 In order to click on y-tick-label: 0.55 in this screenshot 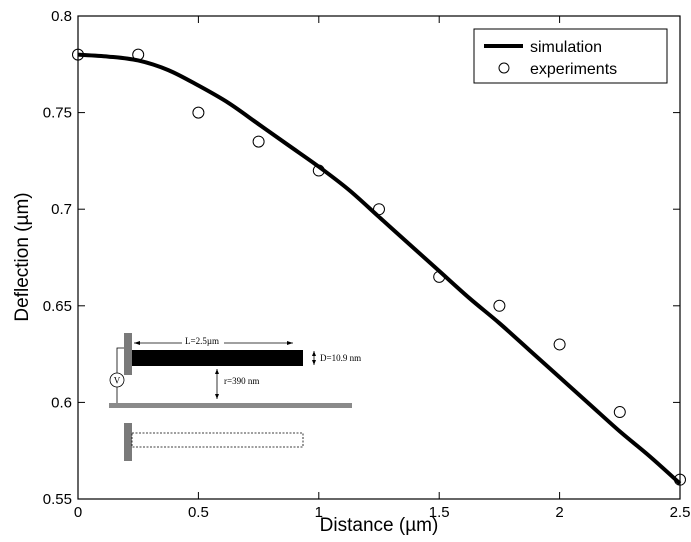, I will do `click(57, 499)`.